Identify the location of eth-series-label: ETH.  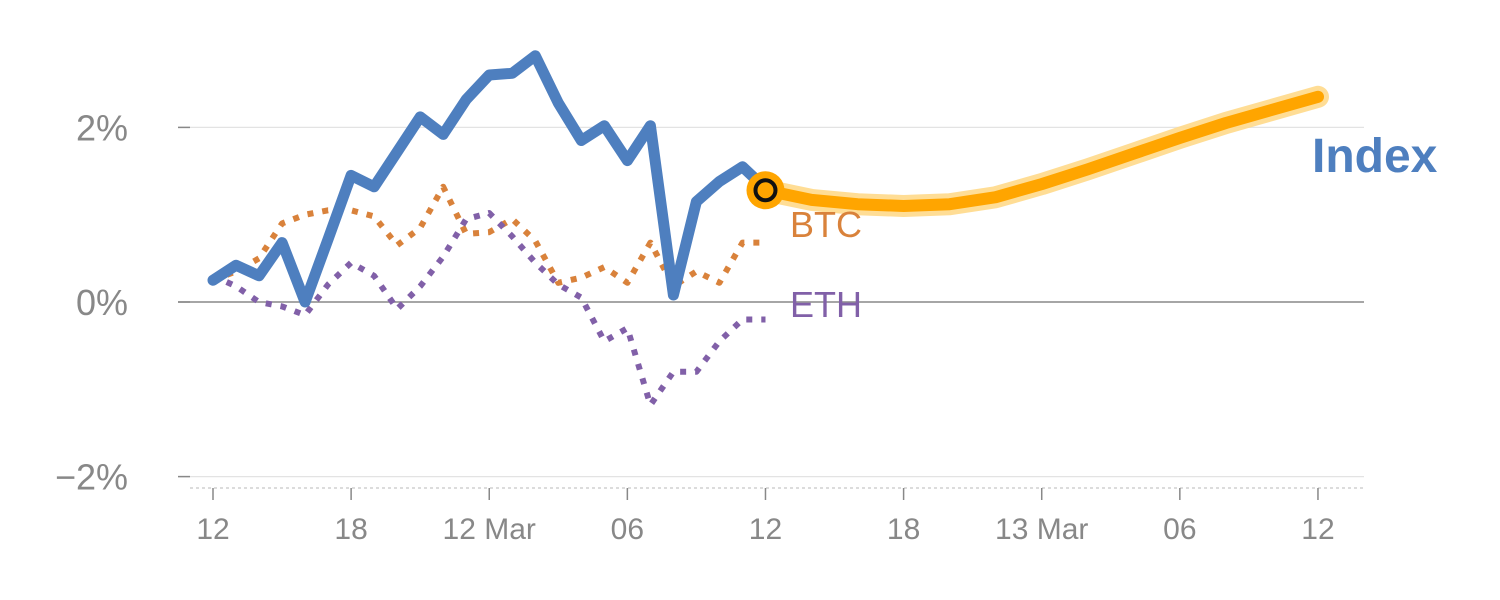
(826, 304).